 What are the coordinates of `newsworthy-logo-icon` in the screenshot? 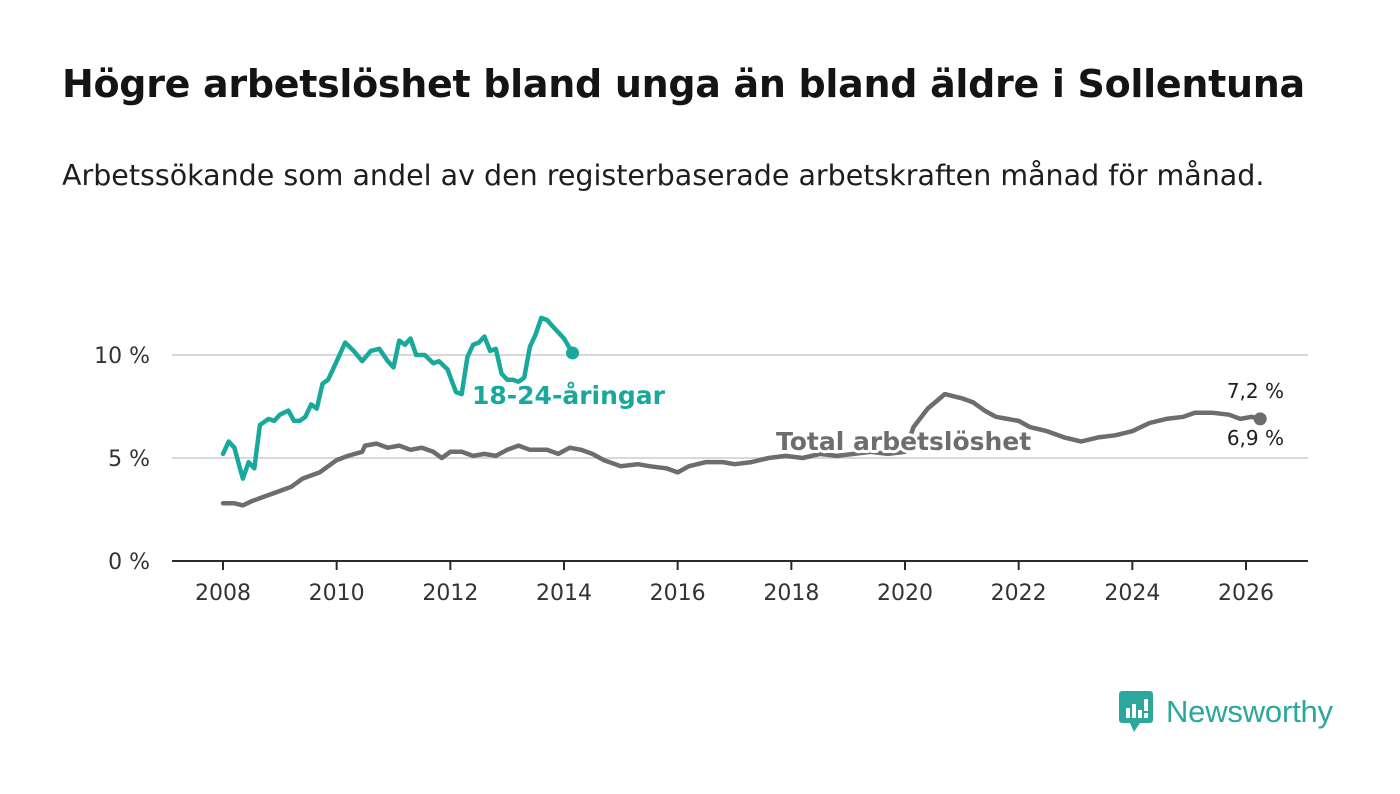 It's located at (1136, 711).